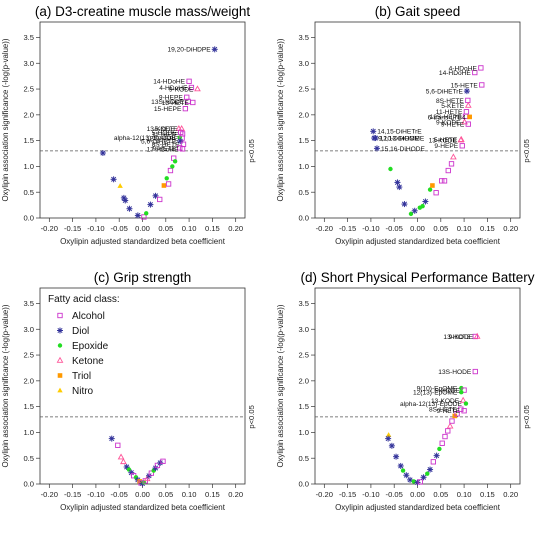 The height and width of the screenshot is (535, 550). What do you see at coordinates (347, 494) in the screenshot?
I see `x-tick-label: -0.15` at bounding box center [347, 494].